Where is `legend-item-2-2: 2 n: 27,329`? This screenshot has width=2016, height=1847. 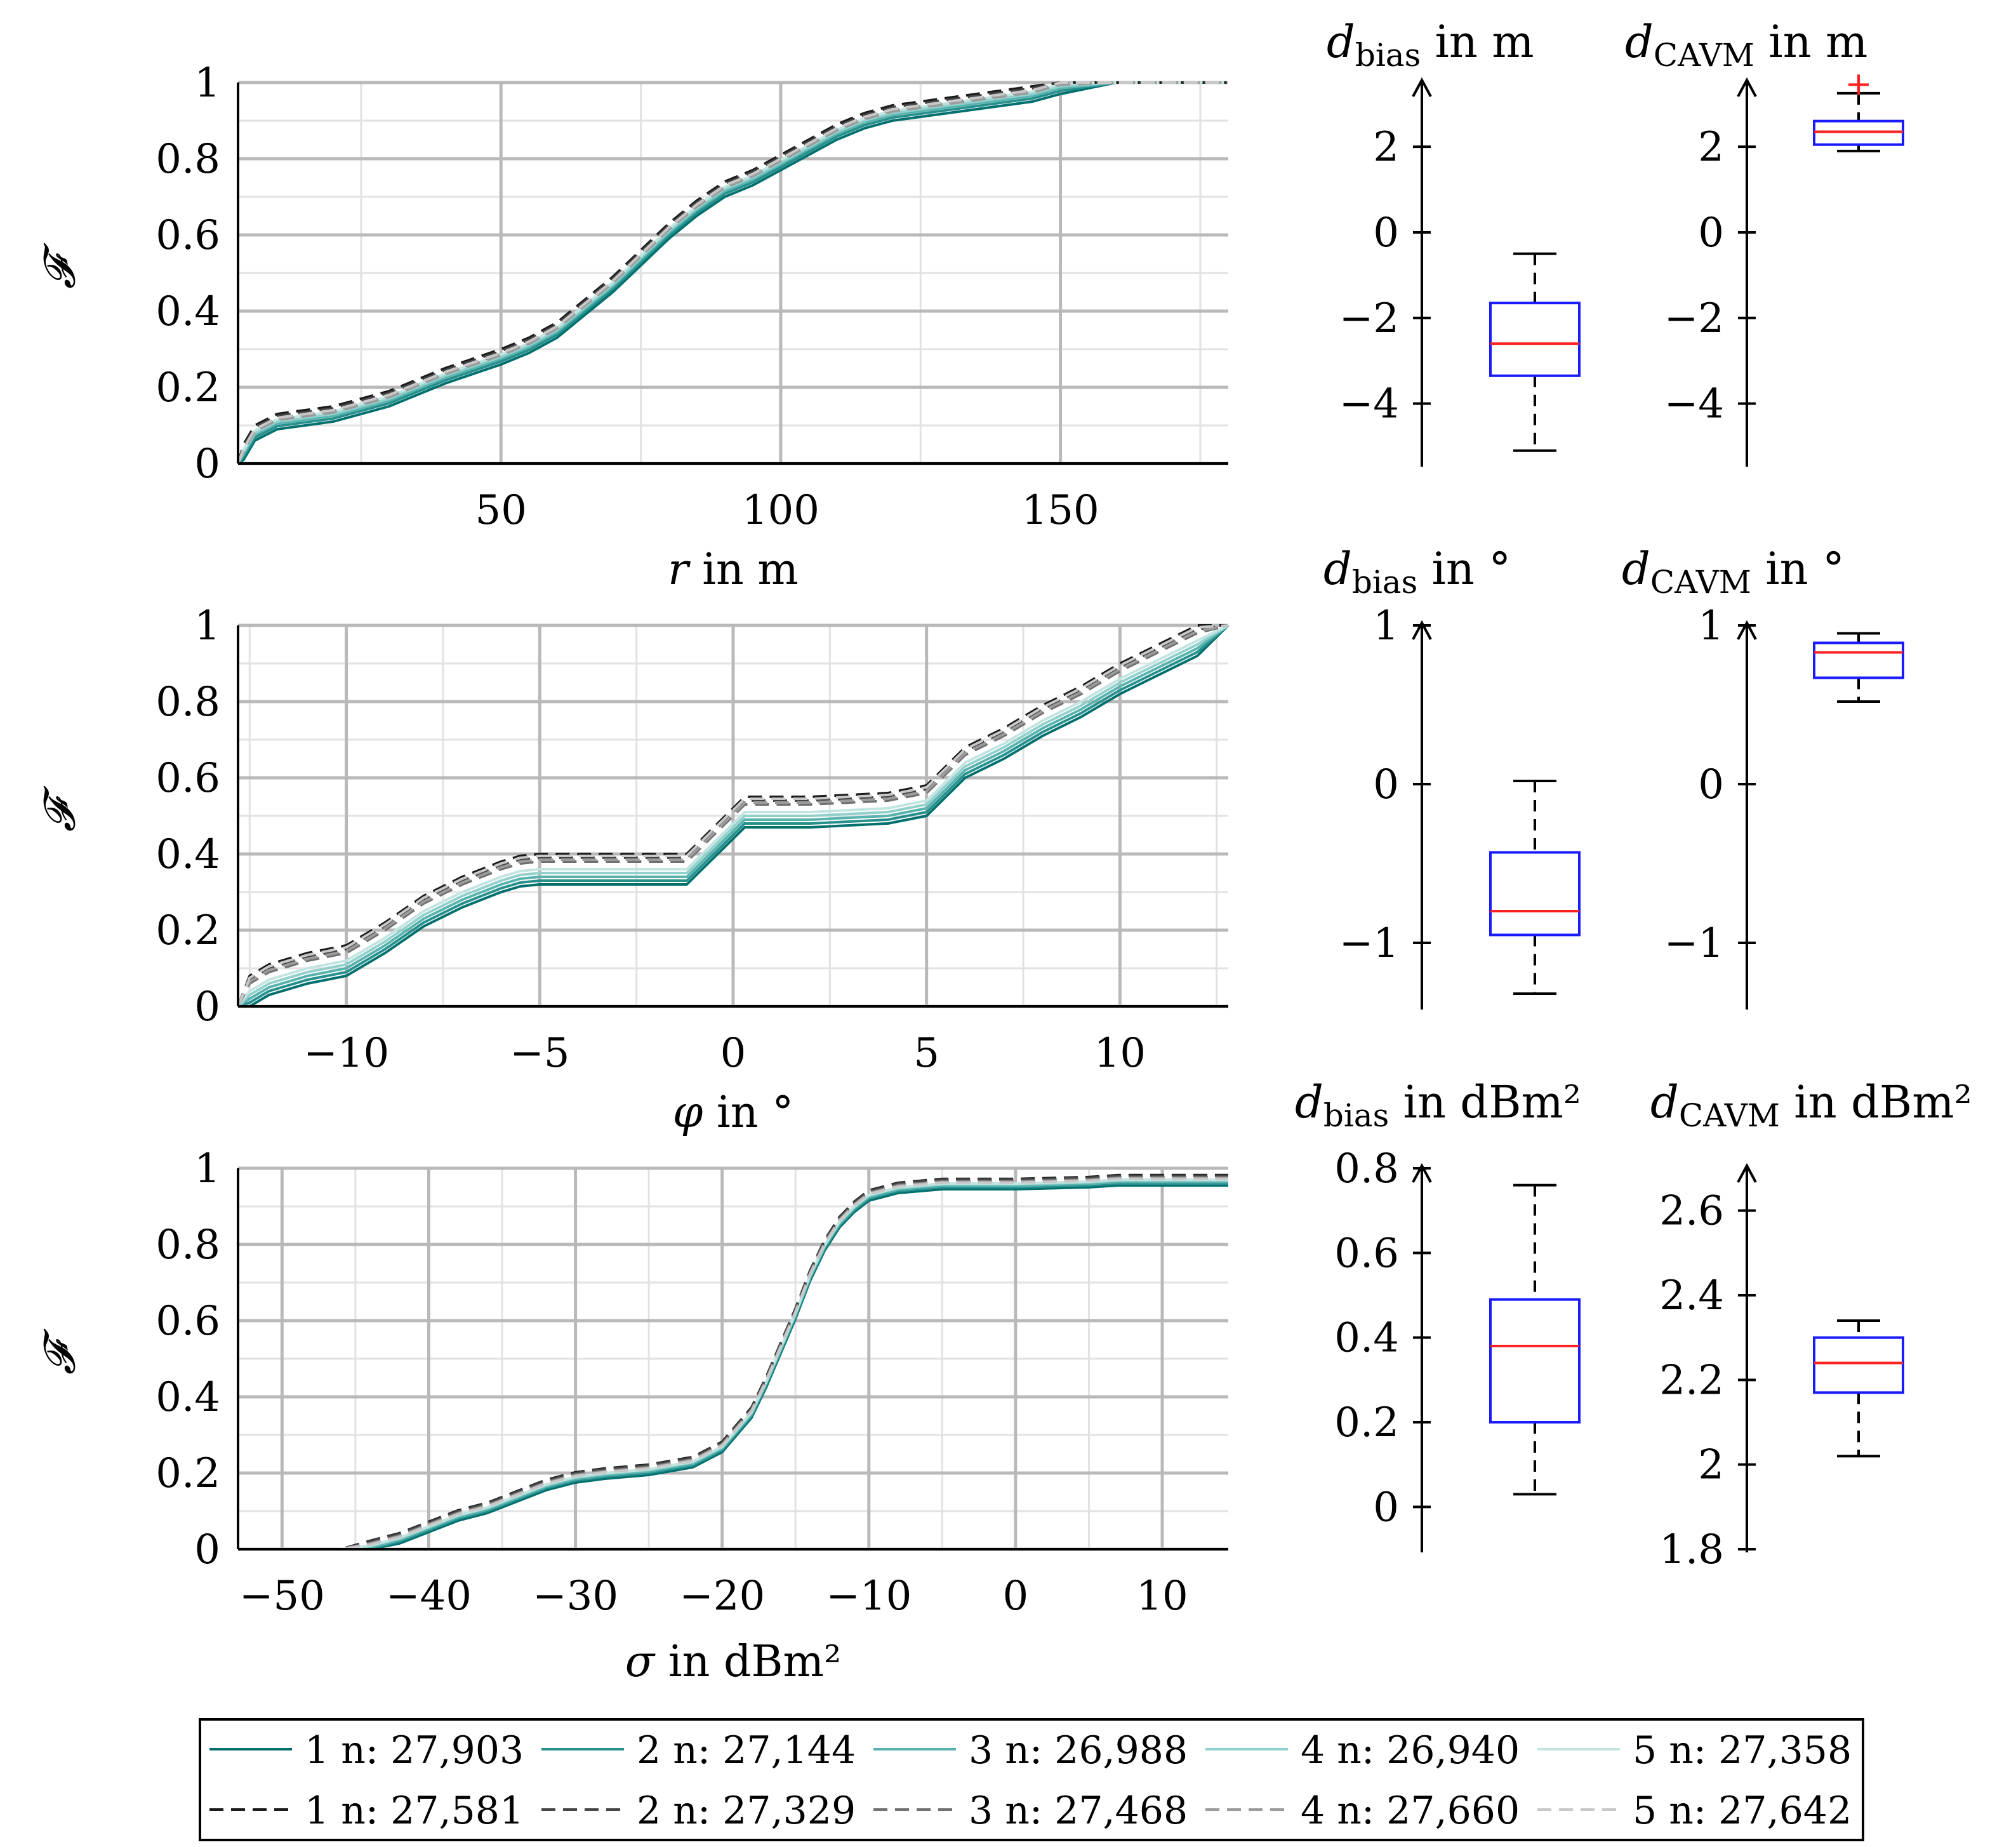
legend-item-2-2: 2 n: 27,329 is located at coordinates (698, 1811).